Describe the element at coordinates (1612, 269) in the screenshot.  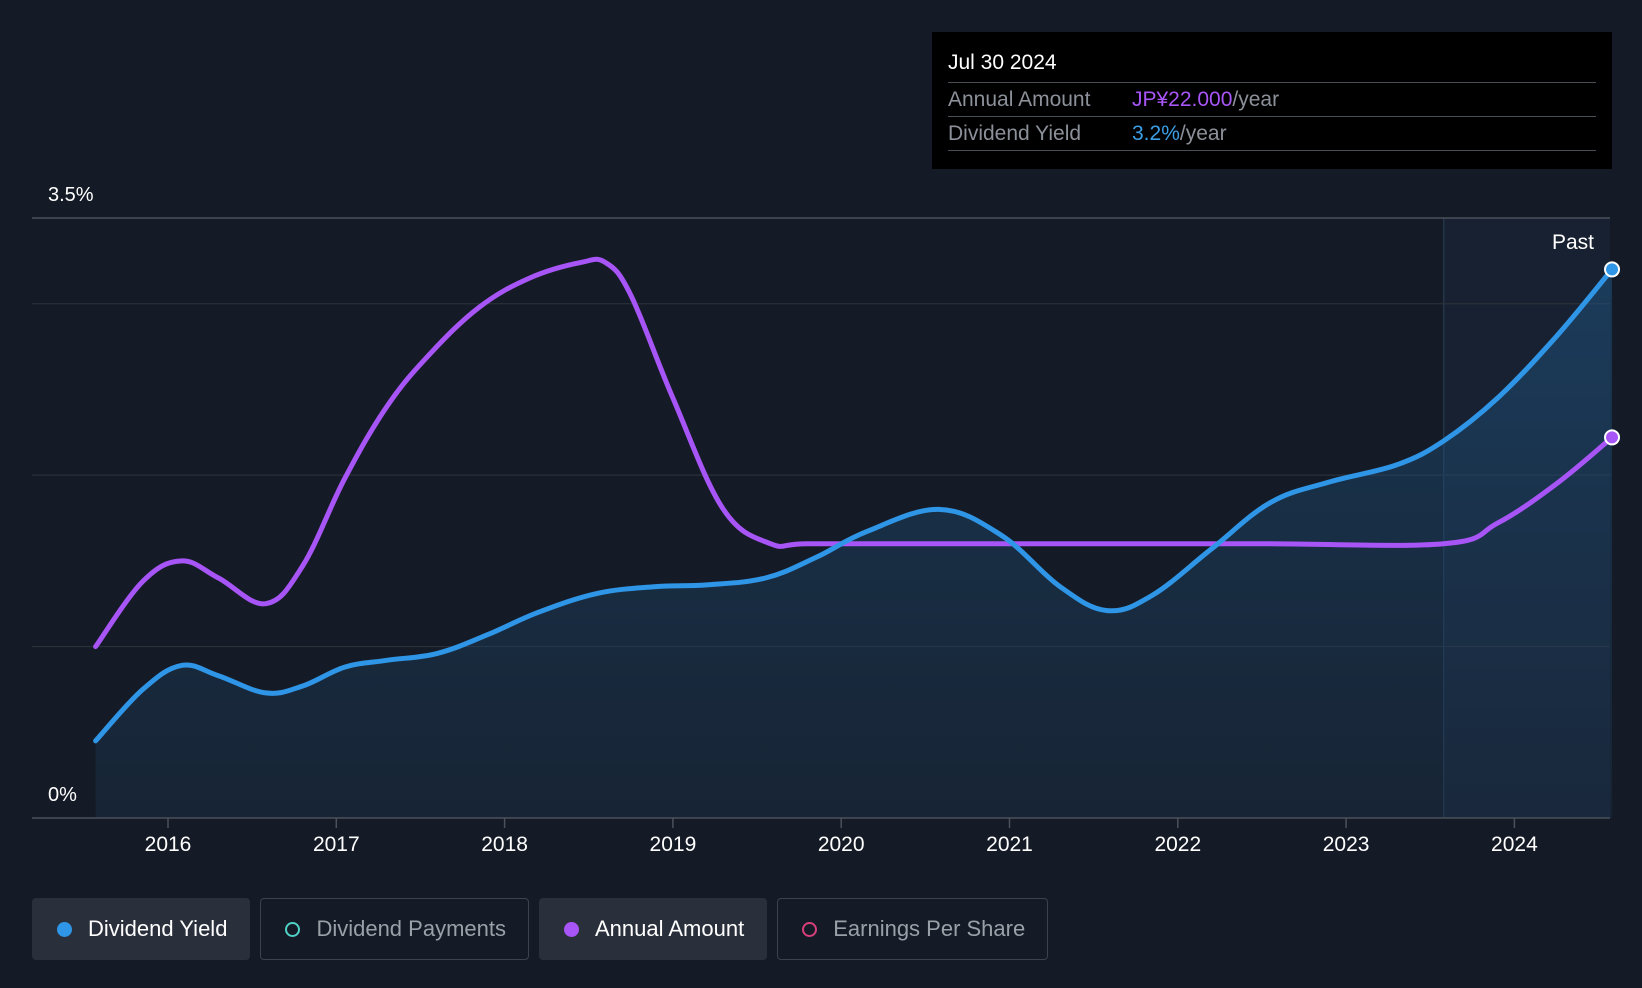
I see `dividend-yield-endpoint` at that location.